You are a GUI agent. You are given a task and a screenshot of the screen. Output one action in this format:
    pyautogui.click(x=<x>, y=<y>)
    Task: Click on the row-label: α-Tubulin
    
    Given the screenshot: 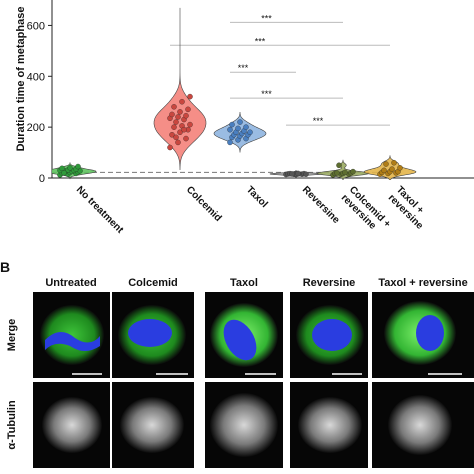 What is the action you would take?
    pyautogui.click(x=12, y=425)
    